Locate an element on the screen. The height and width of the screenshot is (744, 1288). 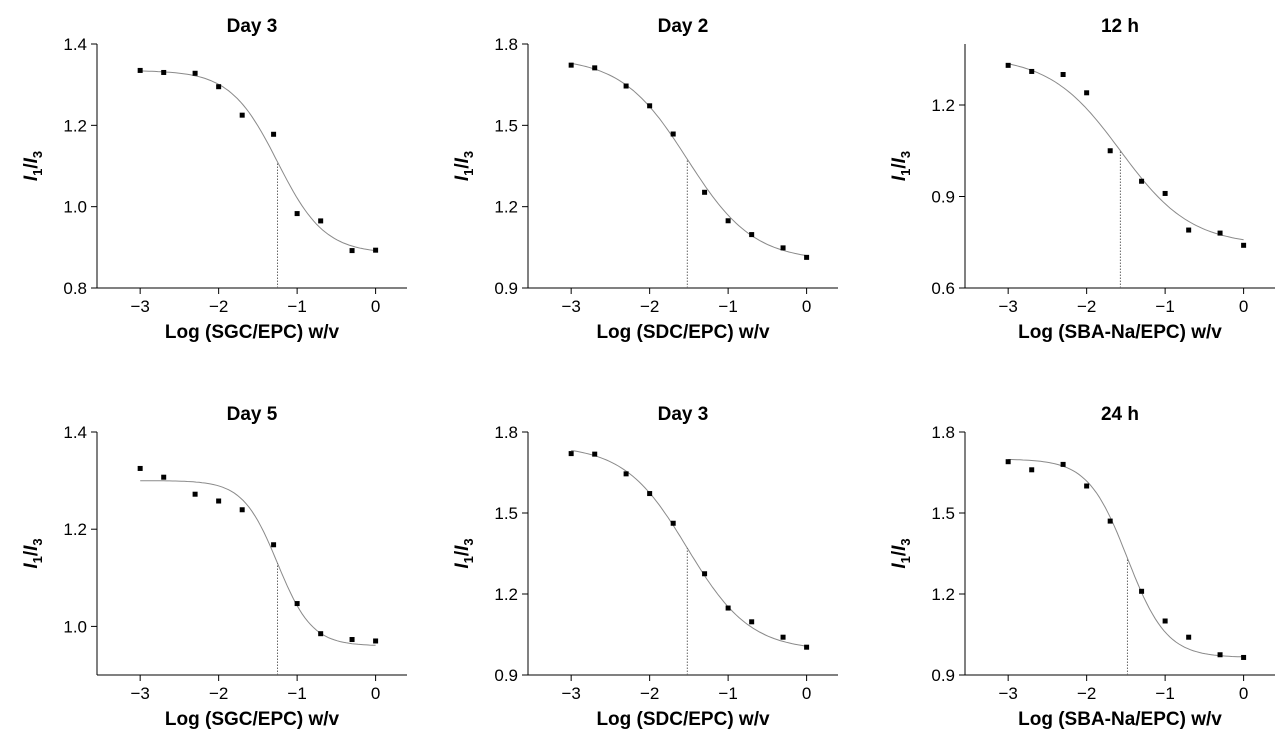
y-tick-label: 0.6 is located at coordinates (943, 288).